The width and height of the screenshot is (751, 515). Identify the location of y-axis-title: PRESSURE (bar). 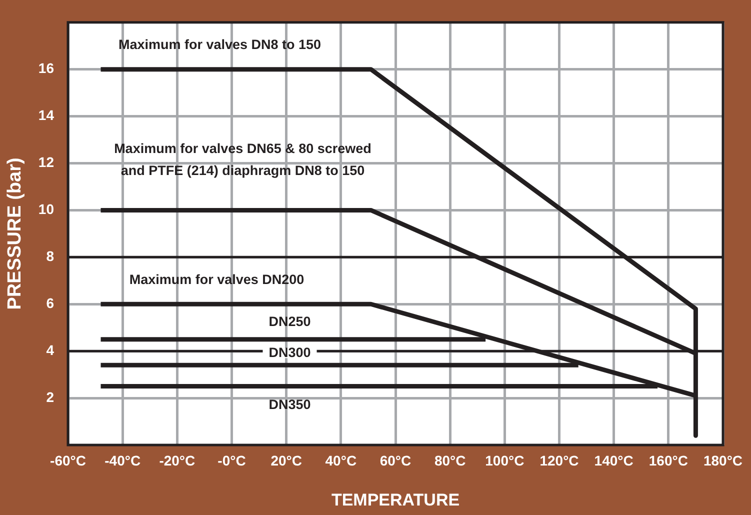
(15, 234).